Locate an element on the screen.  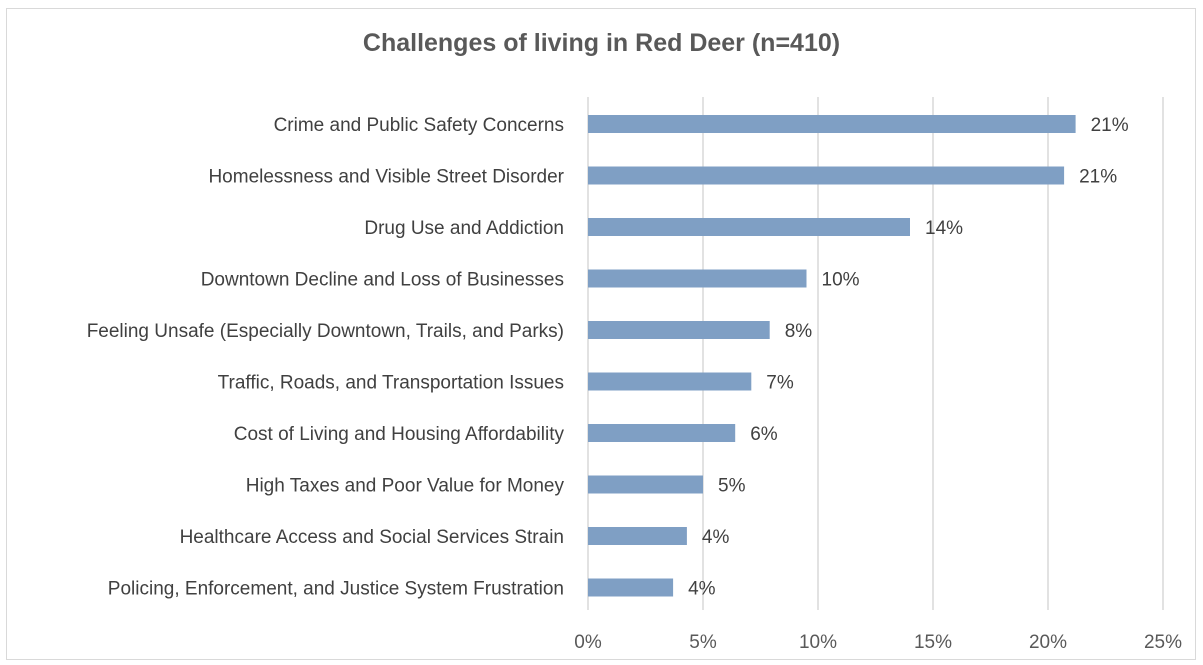
category-label: Crime and Public Safety Concerns is located at coordinates (419, 125).